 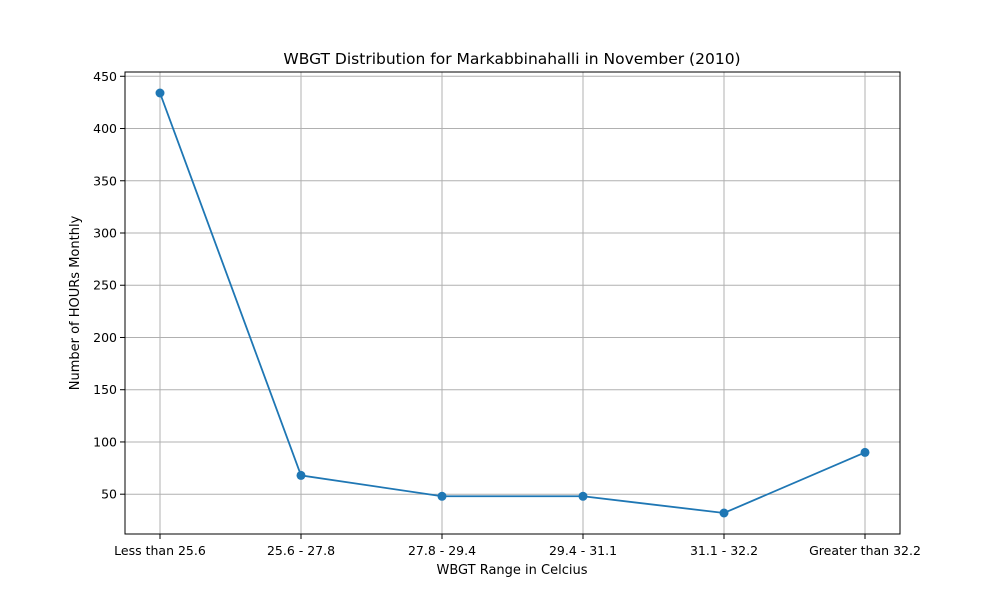 What do you see at coordinates (105, 337) in the screenshot?
I see `y-tick-label: 200` at bounding box center [105, 337].